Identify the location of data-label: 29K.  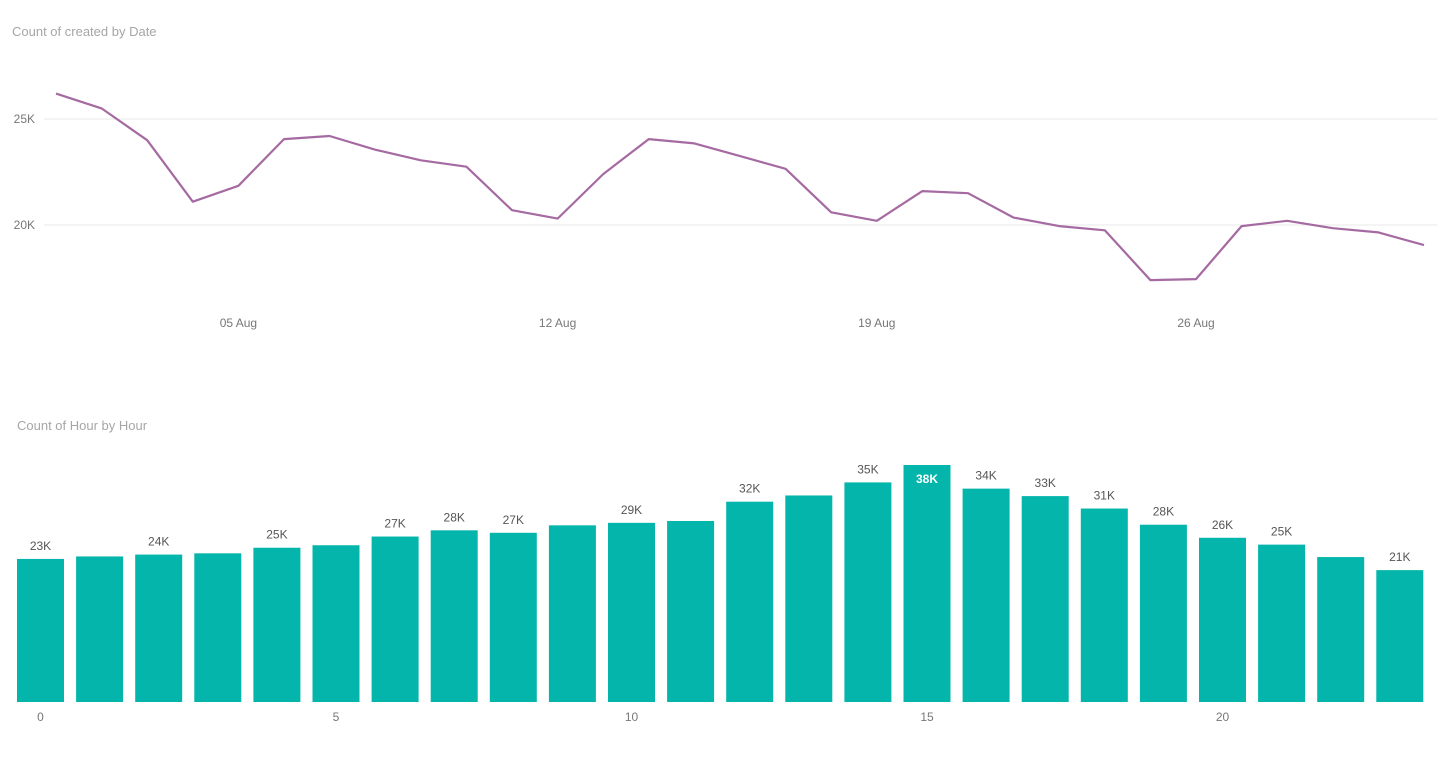
(631, 510).